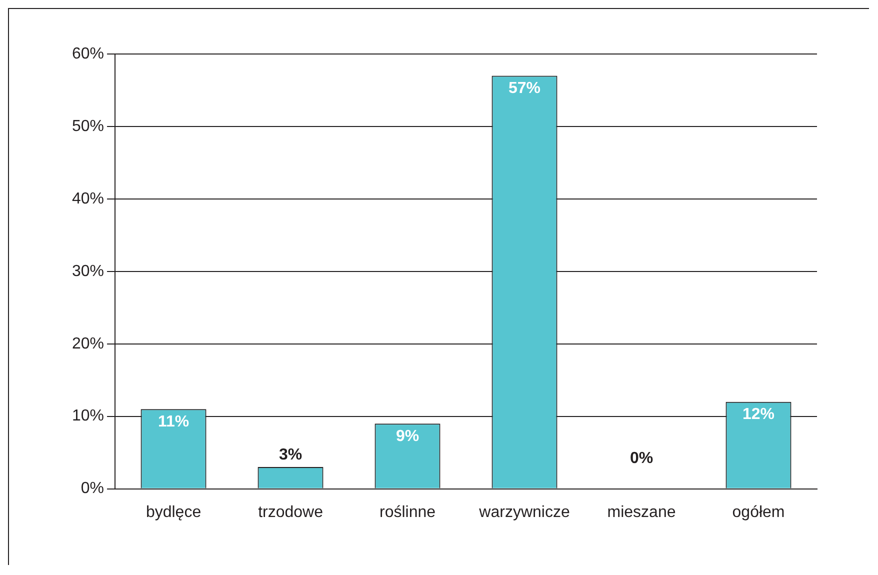  I want to click on y-tick-label: 30%, so click(88, 271).